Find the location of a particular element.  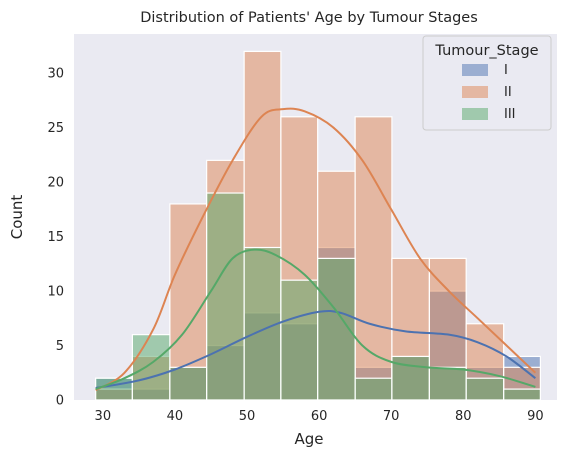

legend-swatch-i is located at coordinates (475, 70).